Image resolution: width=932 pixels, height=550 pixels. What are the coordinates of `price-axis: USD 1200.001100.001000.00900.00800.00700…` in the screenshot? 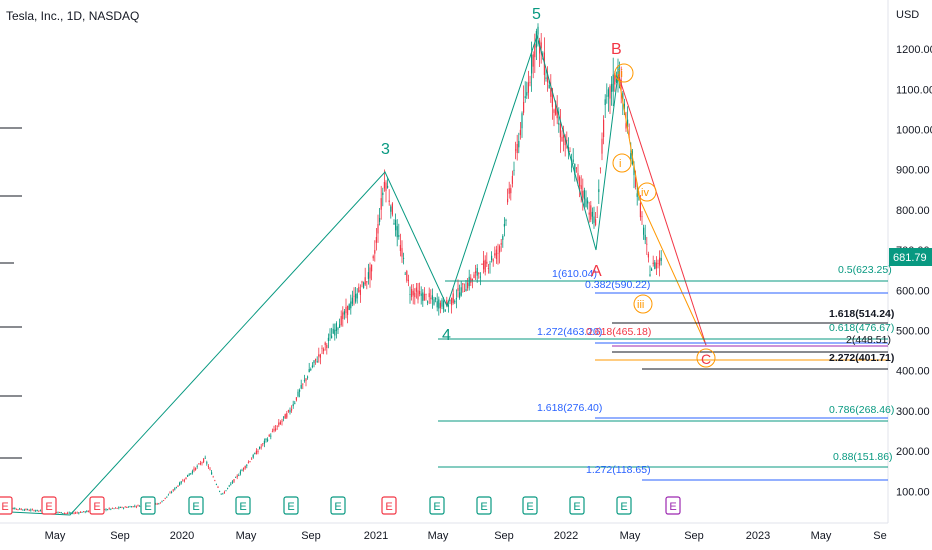 It's located at (914, 253).